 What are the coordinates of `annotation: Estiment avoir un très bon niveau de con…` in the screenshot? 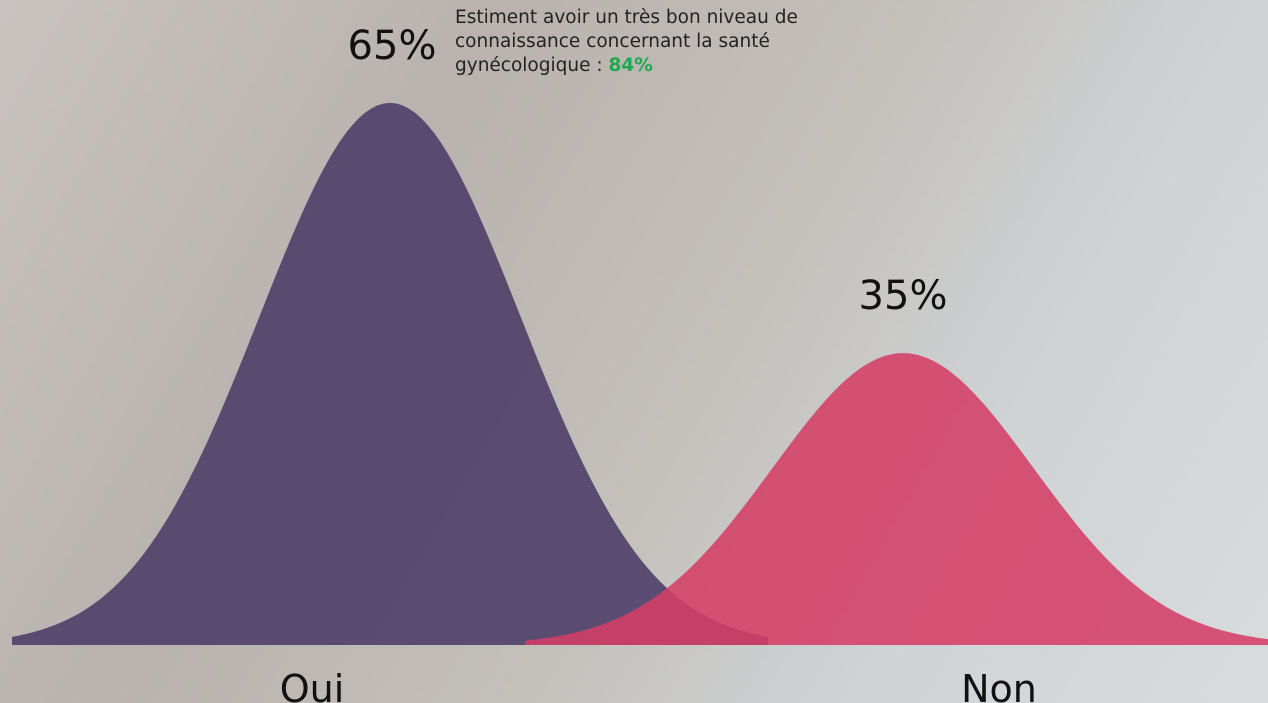 It's located at (662, 42).